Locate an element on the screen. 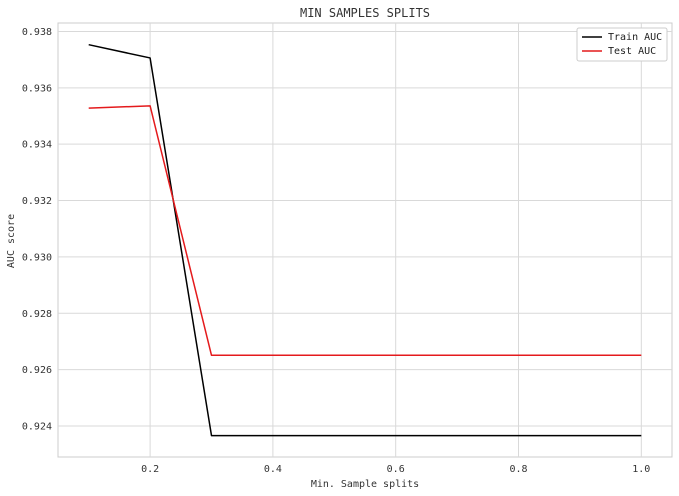  x-tick-label: 1.0 is located at coordinates (641, 469).